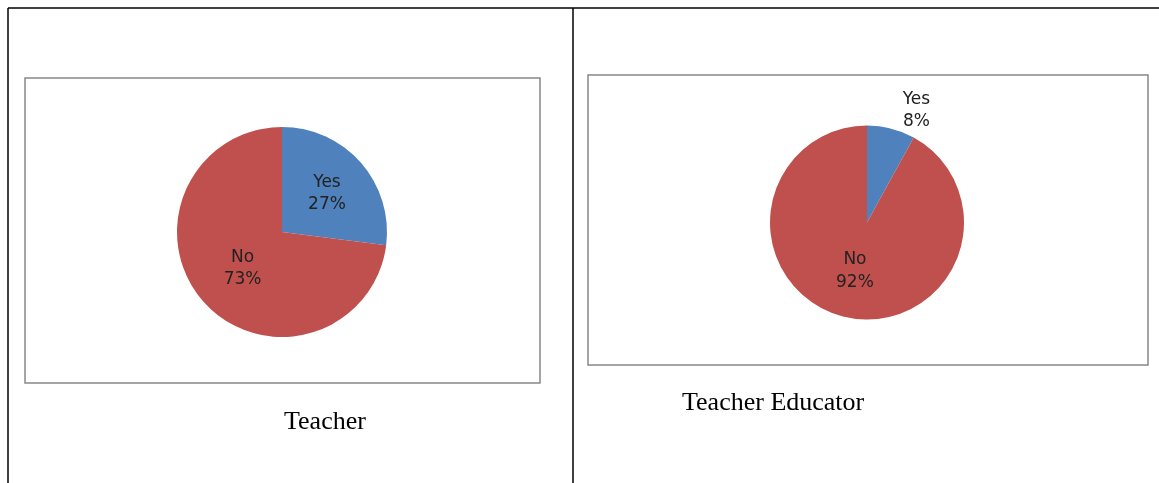  I want to click on data-label: 8%, so click(916, 119).